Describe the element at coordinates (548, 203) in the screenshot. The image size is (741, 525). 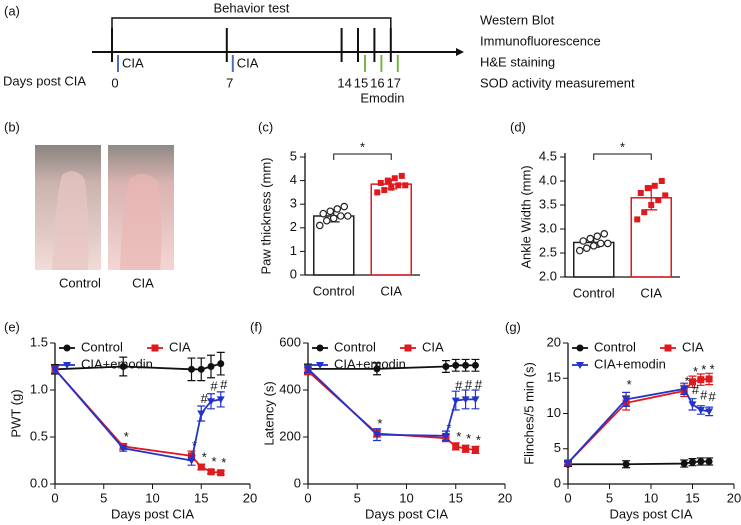
I see `y-tick-label: 3.5` at that location.